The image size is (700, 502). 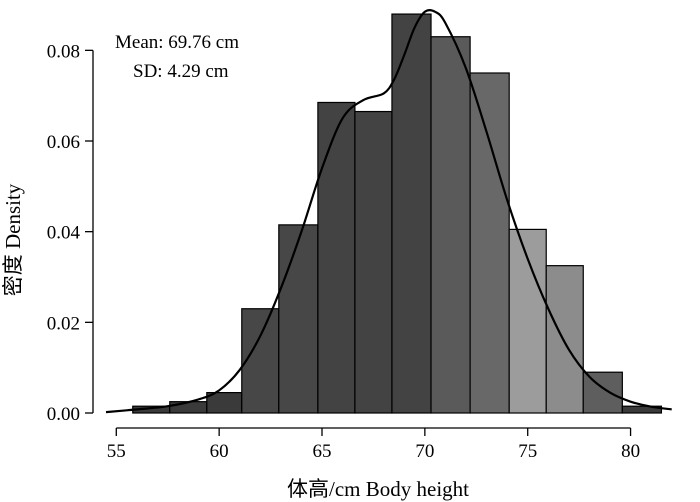 I want to click on sd-annotation: SD: 4.29 cm, so click(x=181, y=71).